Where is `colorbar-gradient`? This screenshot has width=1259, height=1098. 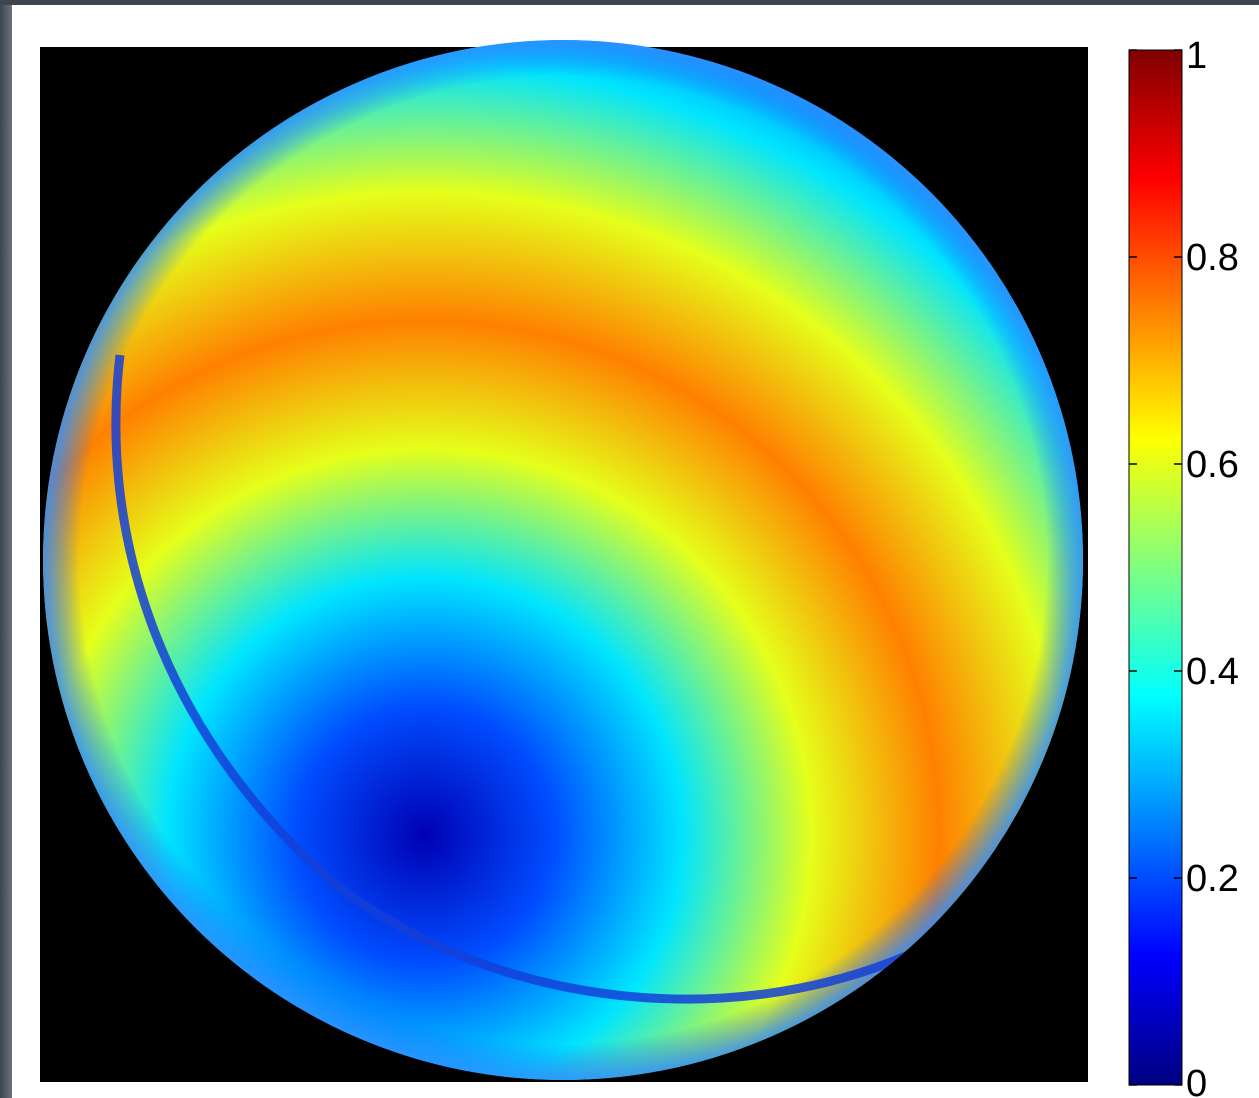
colorbar-gradient is located at coordinates (1155, 567).